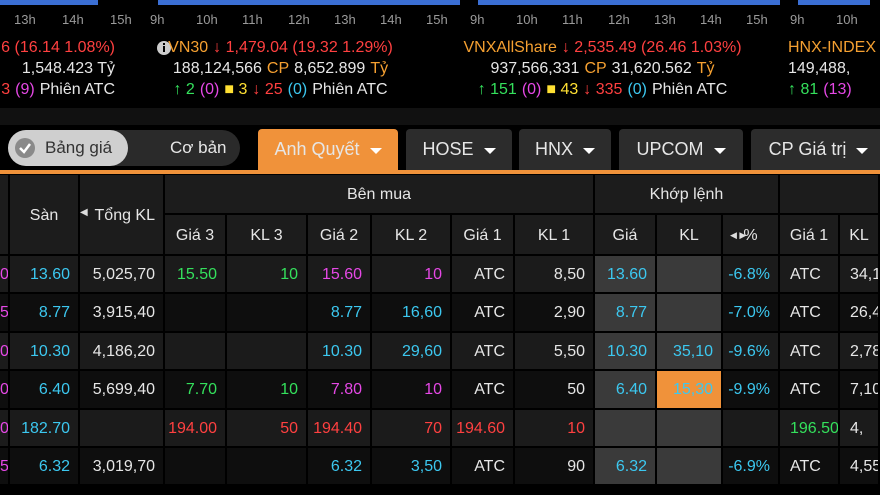  I want to click on index-text: 3, so click(6, 89).